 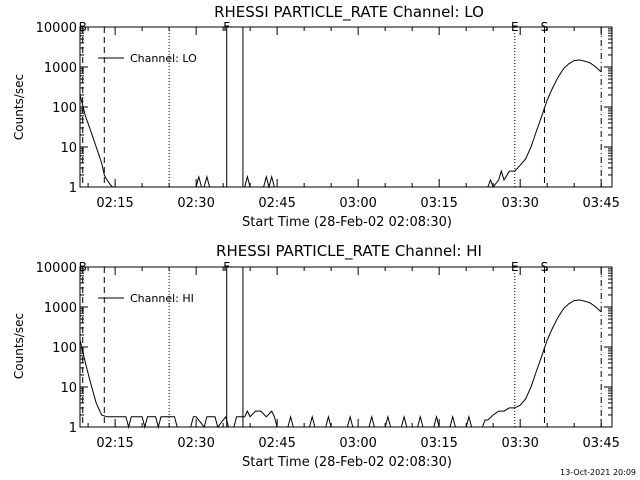 What do you see at coordinates (163, 58) in the screenshot?
I see `legend-label: Channel: LO` at bounding box center [163, 58].